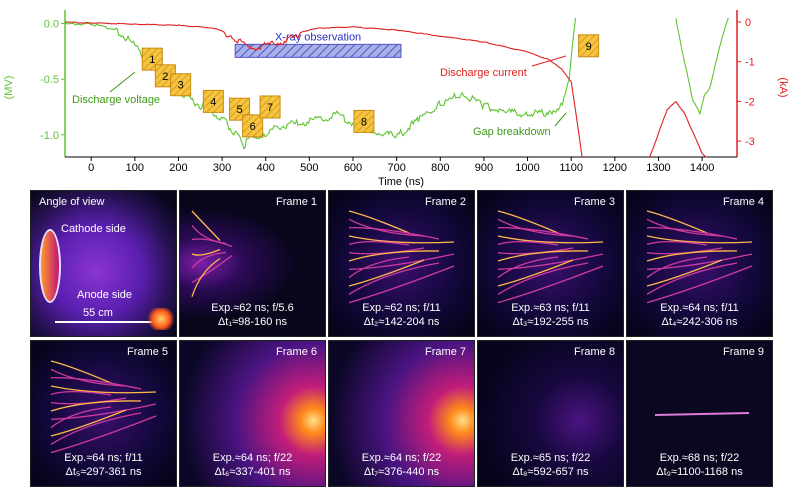 Image resolution: width=800 pixels, height=504 pixels. I want to click on scale-bar, so click(105, 322).